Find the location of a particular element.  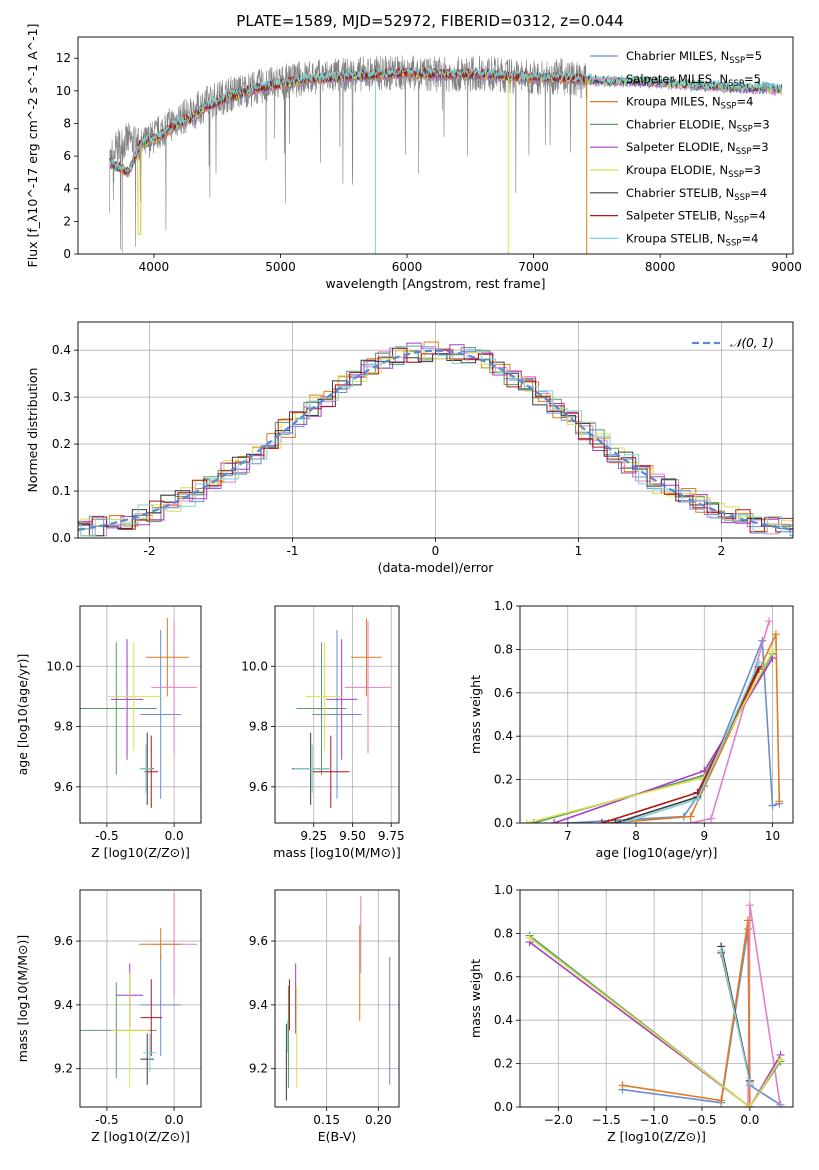

normal-reference-curve is located at coordinates (435, 440).